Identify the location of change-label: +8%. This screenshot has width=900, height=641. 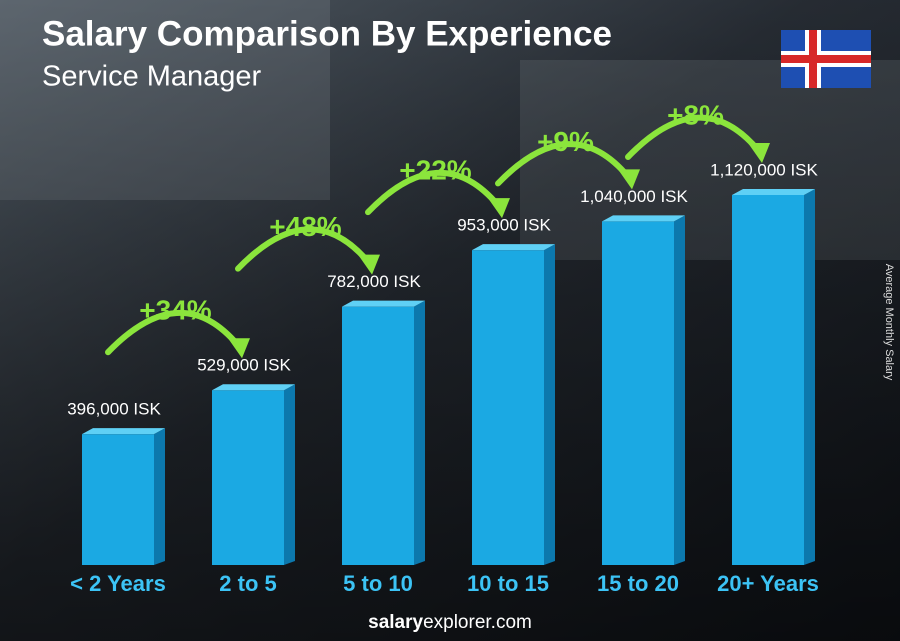
(695, 114).